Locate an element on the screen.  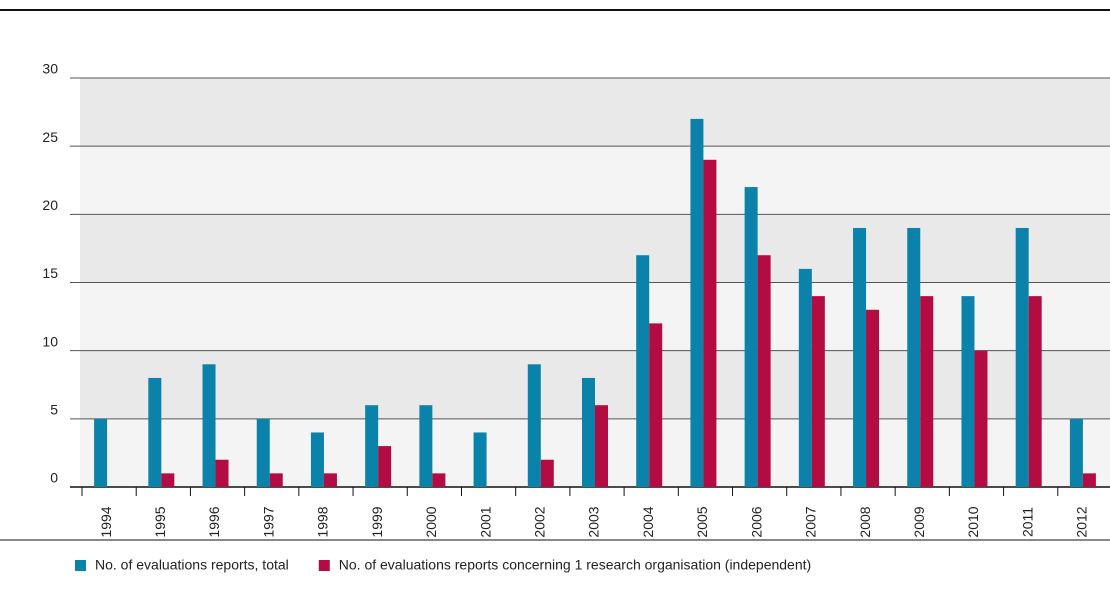
x-tick-label: 2003 is located at coordinates (594, 521).